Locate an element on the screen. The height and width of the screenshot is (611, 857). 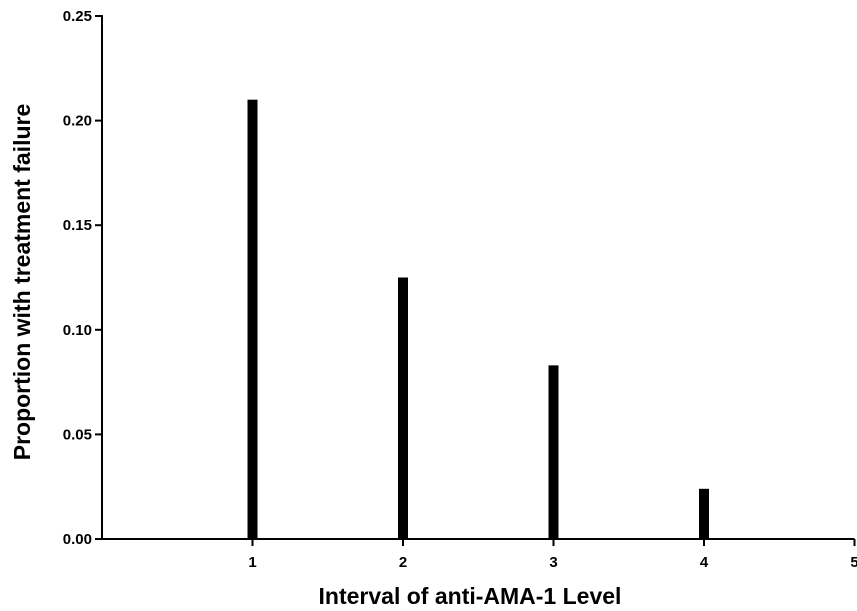
x-tick-label: 5 is located at coordinates (853, 562).